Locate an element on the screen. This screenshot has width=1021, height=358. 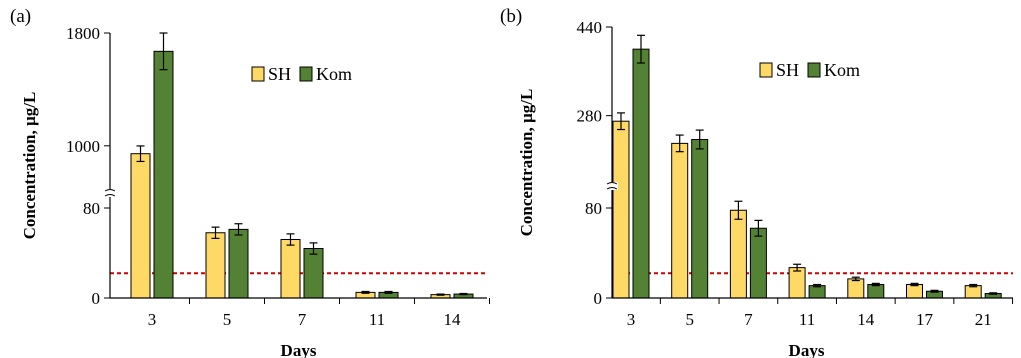
y-tick-label: 280 is located at coordinates (590, 116).